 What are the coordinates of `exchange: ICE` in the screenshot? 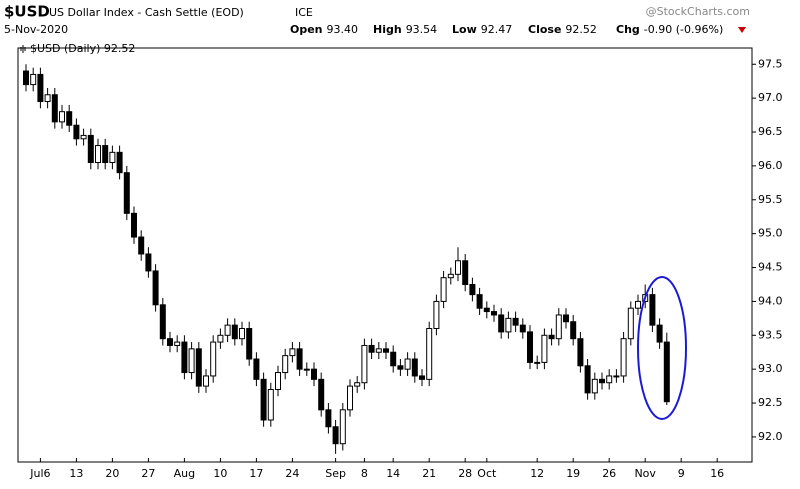 It's located at (304, 12).